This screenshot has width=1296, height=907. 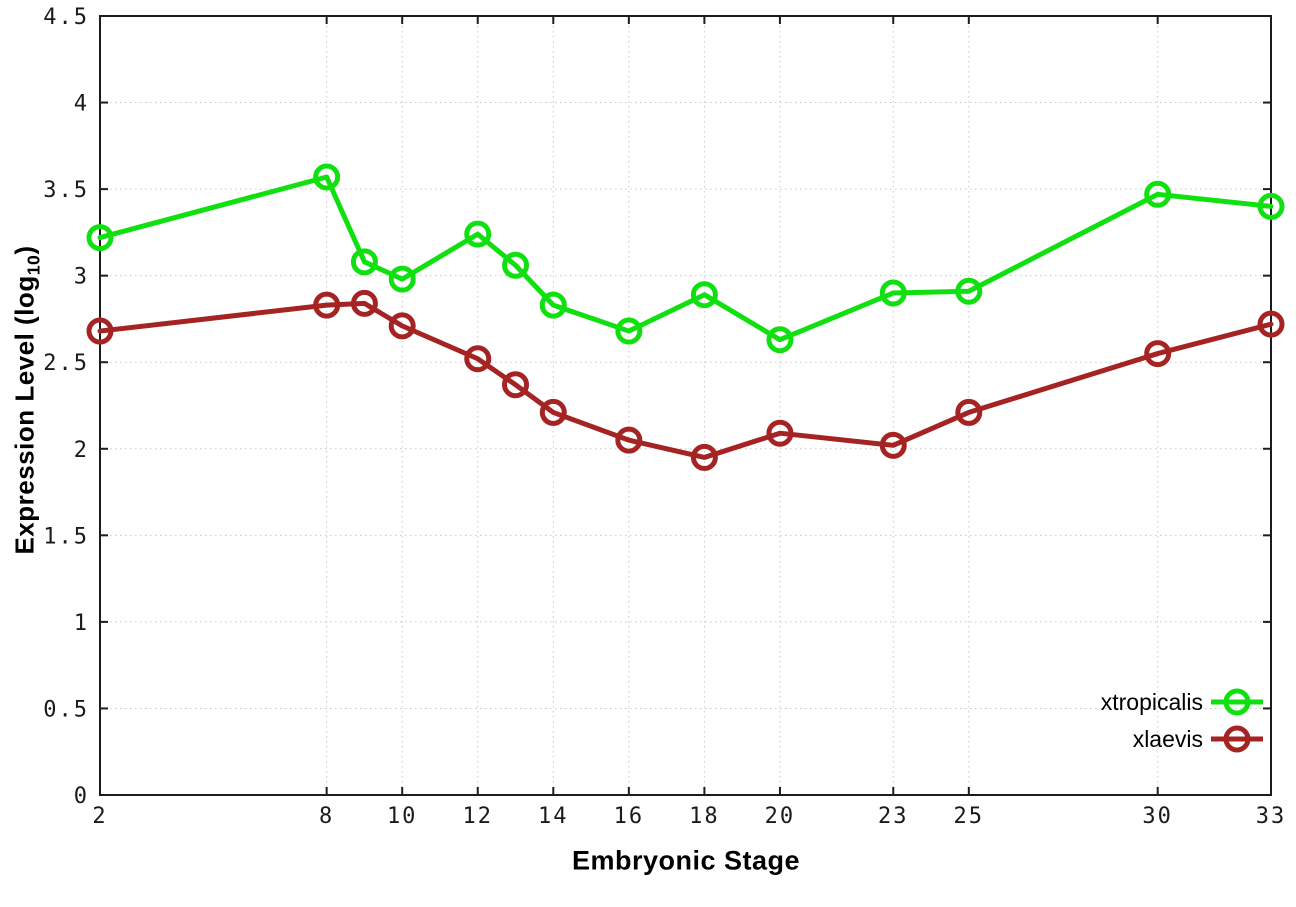 What do you see at coordinates (66, 536) in the screenshot?
I see `y-tick-label: 1.5` at bounding box center [66, 536].